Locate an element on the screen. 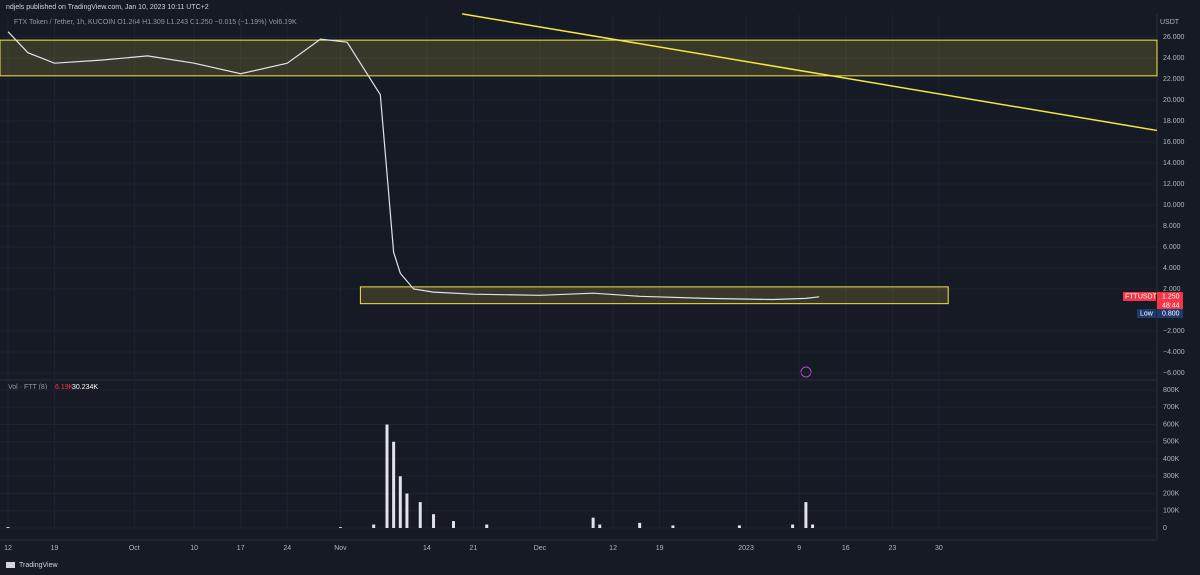 The image size is (1200, 575). x-tick-label: 14 is located at coordinates (427, 548).